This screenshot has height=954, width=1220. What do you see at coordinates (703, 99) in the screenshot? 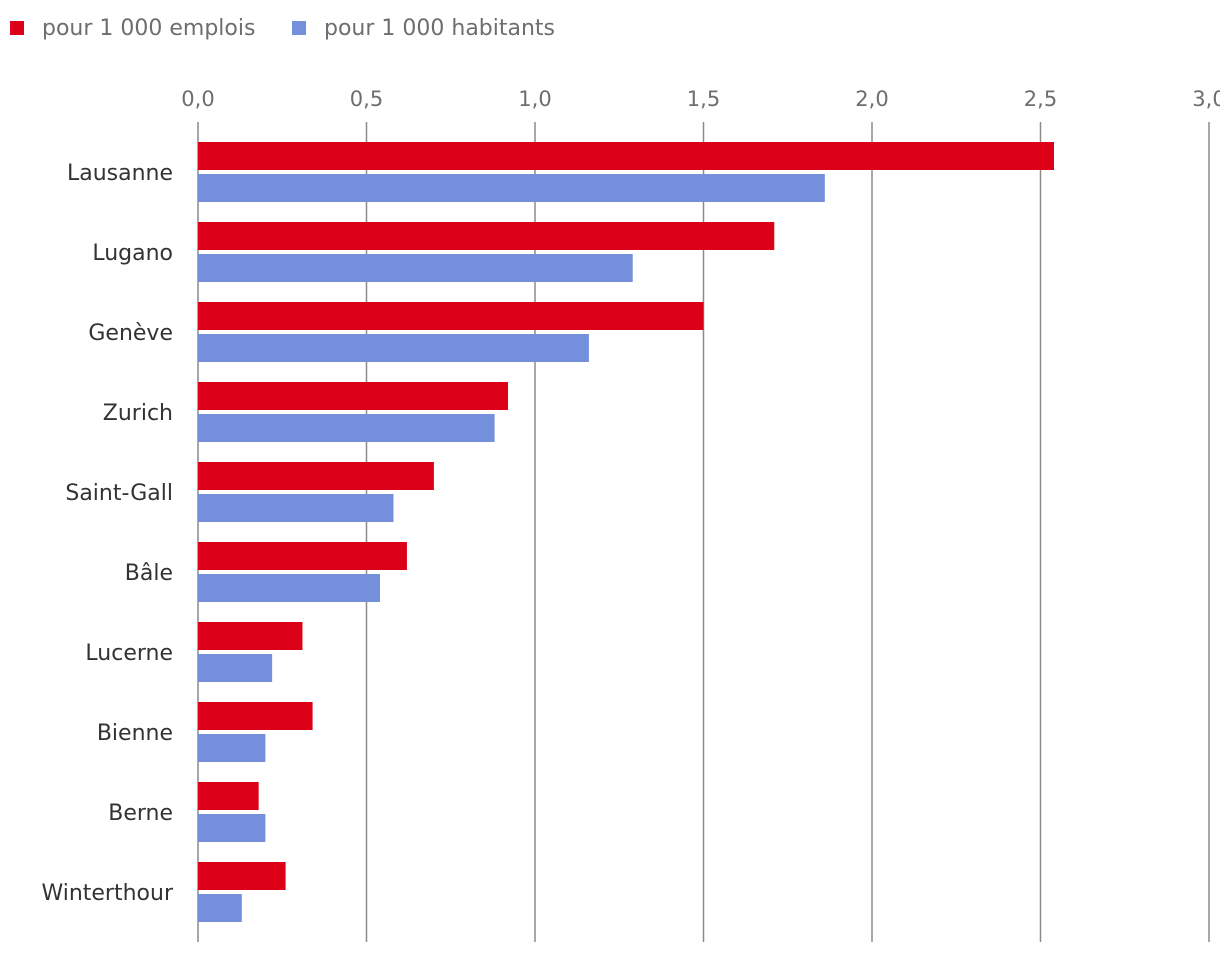
I see `x-tick-label-3: 1,5` at bounding box center [703, 99].